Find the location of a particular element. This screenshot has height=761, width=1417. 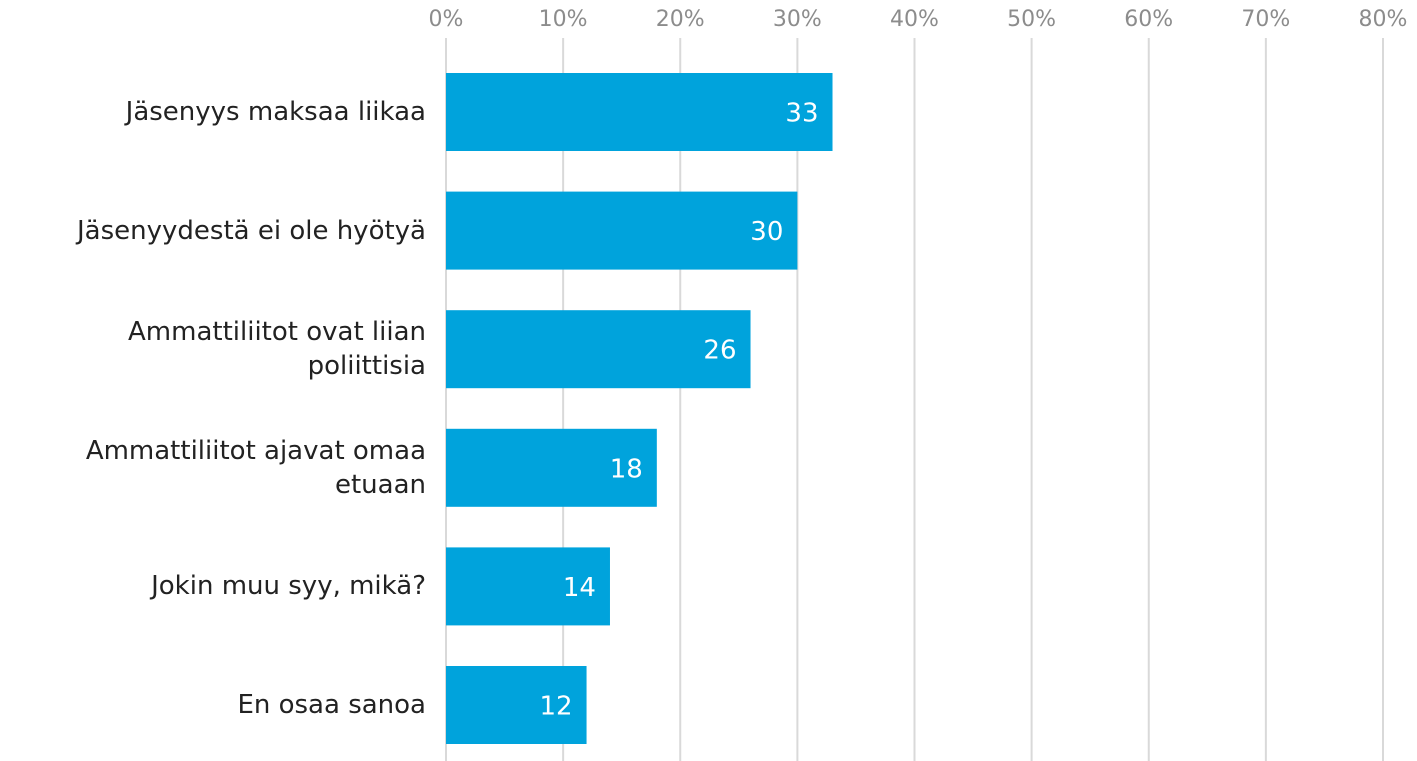

y-tick-label: Jäsenyys maksaa liikaa is located at coordinates (275, 112).